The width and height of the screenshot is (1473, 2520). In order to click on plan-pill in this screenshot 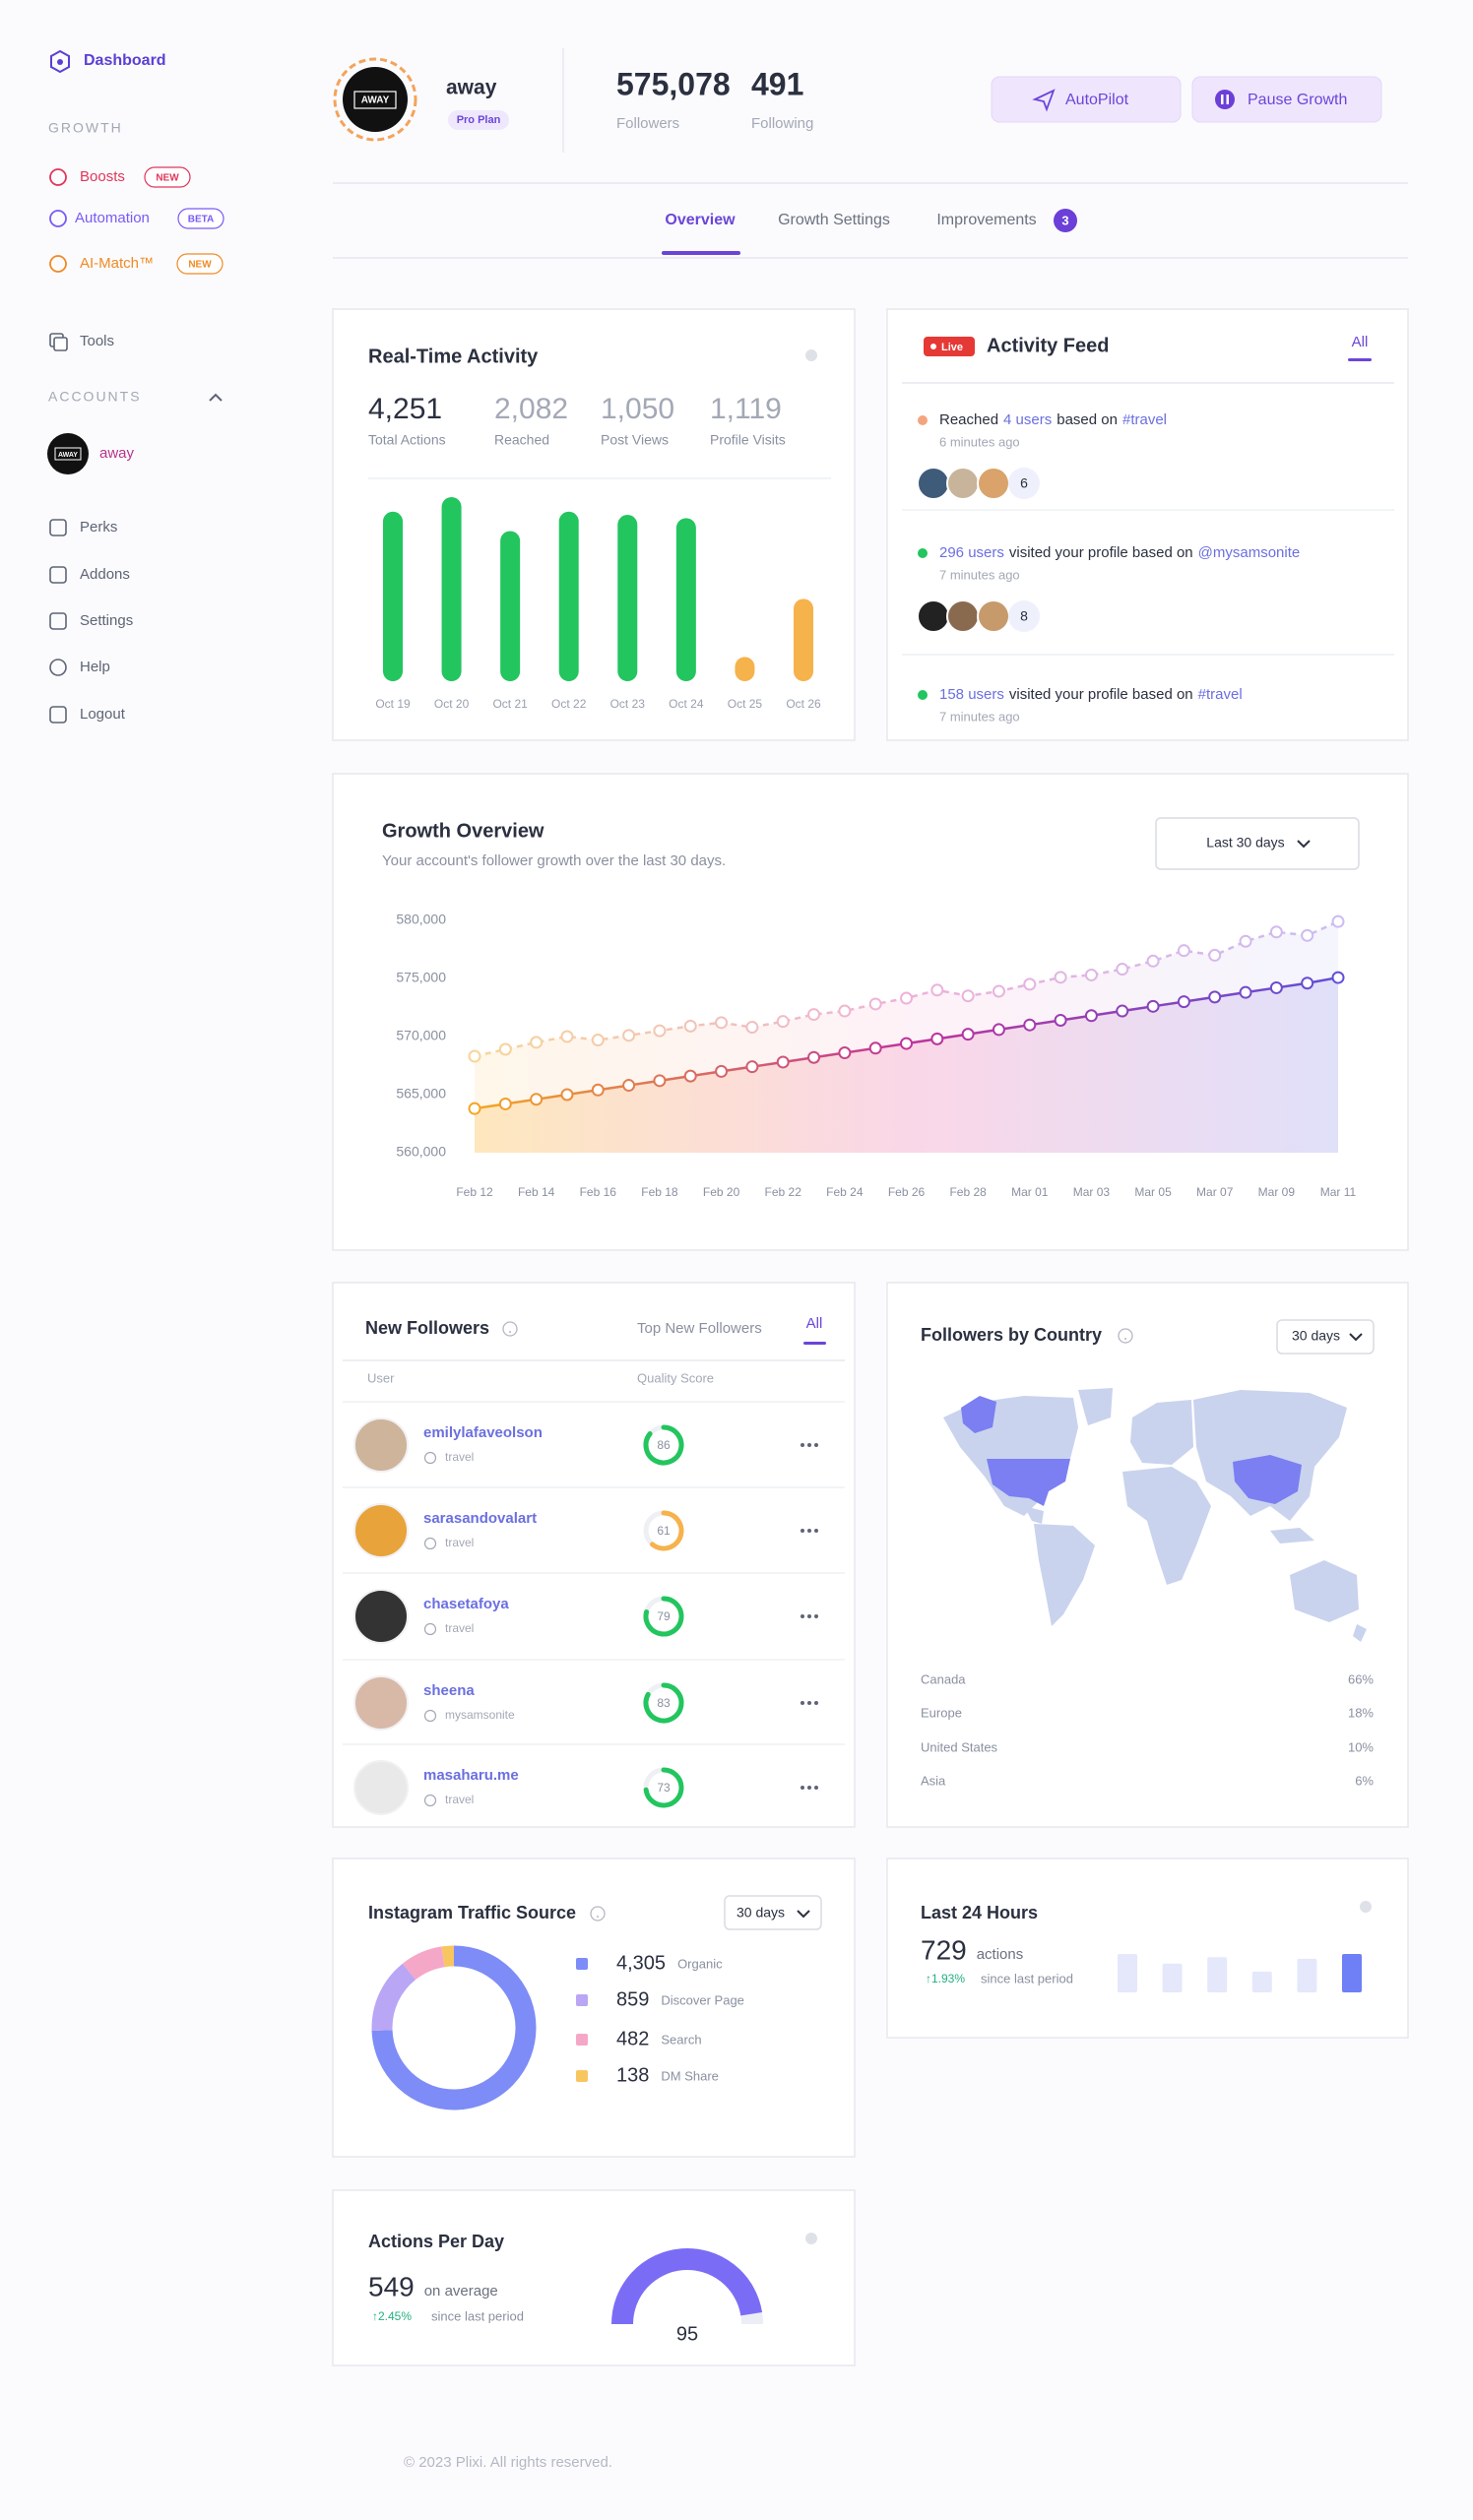, I will do `click(478, 120)`.